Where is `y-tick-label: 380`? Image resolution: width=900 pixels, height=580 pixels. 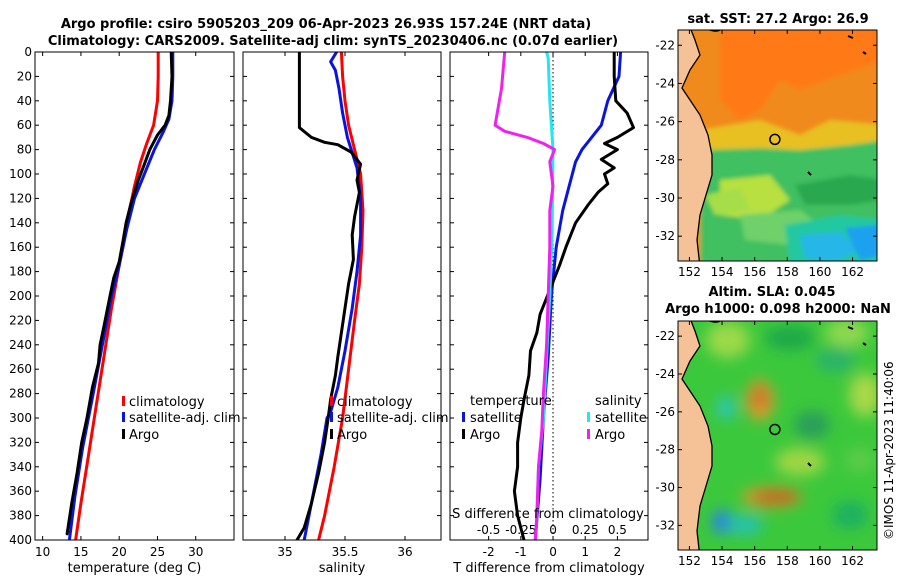 y-tick-label: 380 is located at coordinates (20, 516).